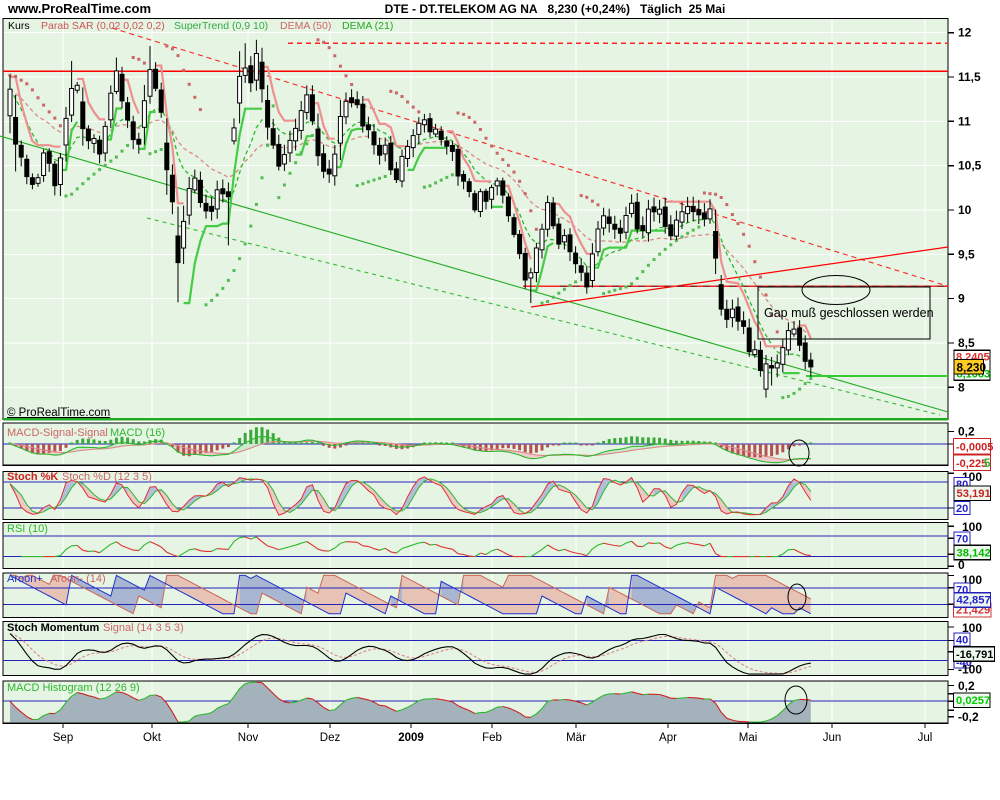 The image size is (1000, 800). I want to click on svg-text: Signal (14 3 5 3), so click(143, 628).